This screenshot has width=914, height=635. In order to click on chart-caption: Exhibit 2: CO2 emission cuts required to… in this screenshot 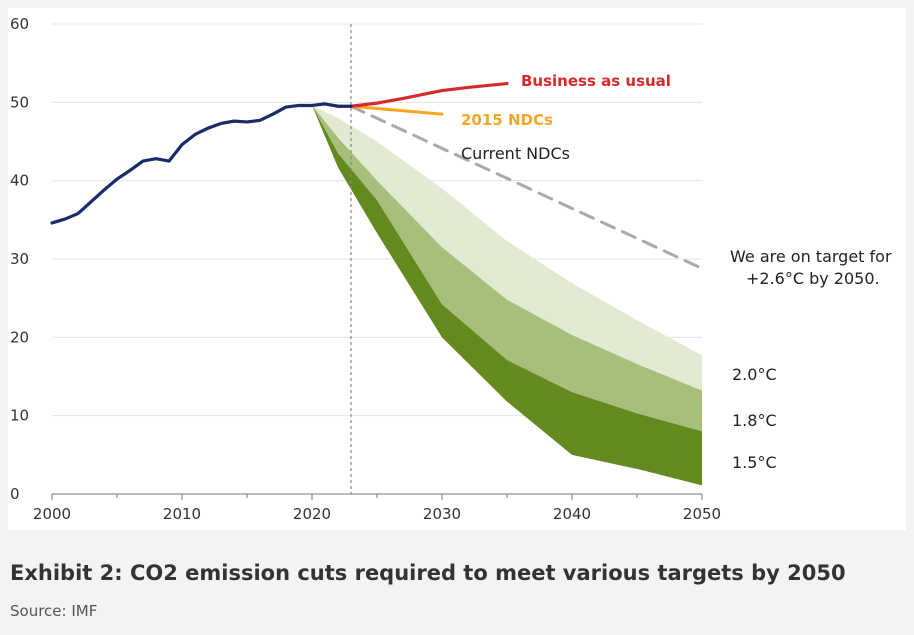, I will do `click(428, 573)`.